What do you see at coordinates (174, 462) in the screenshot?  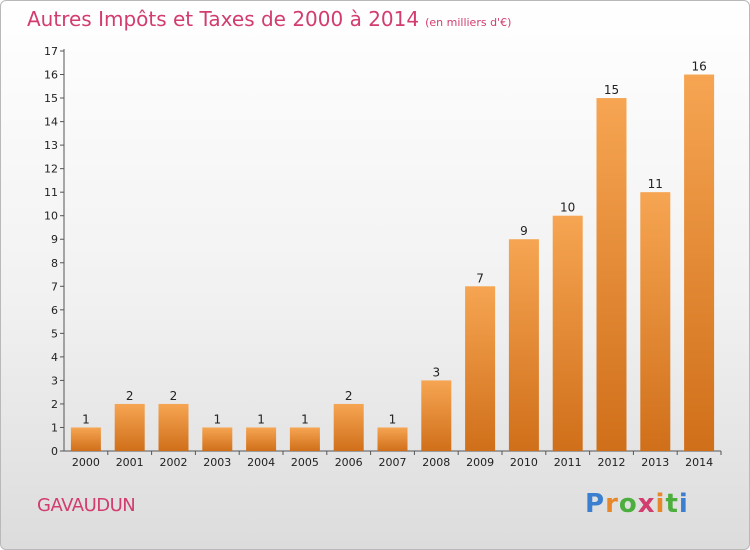 I see `x-tick-label: 2002` at bounding box center [174, 462].